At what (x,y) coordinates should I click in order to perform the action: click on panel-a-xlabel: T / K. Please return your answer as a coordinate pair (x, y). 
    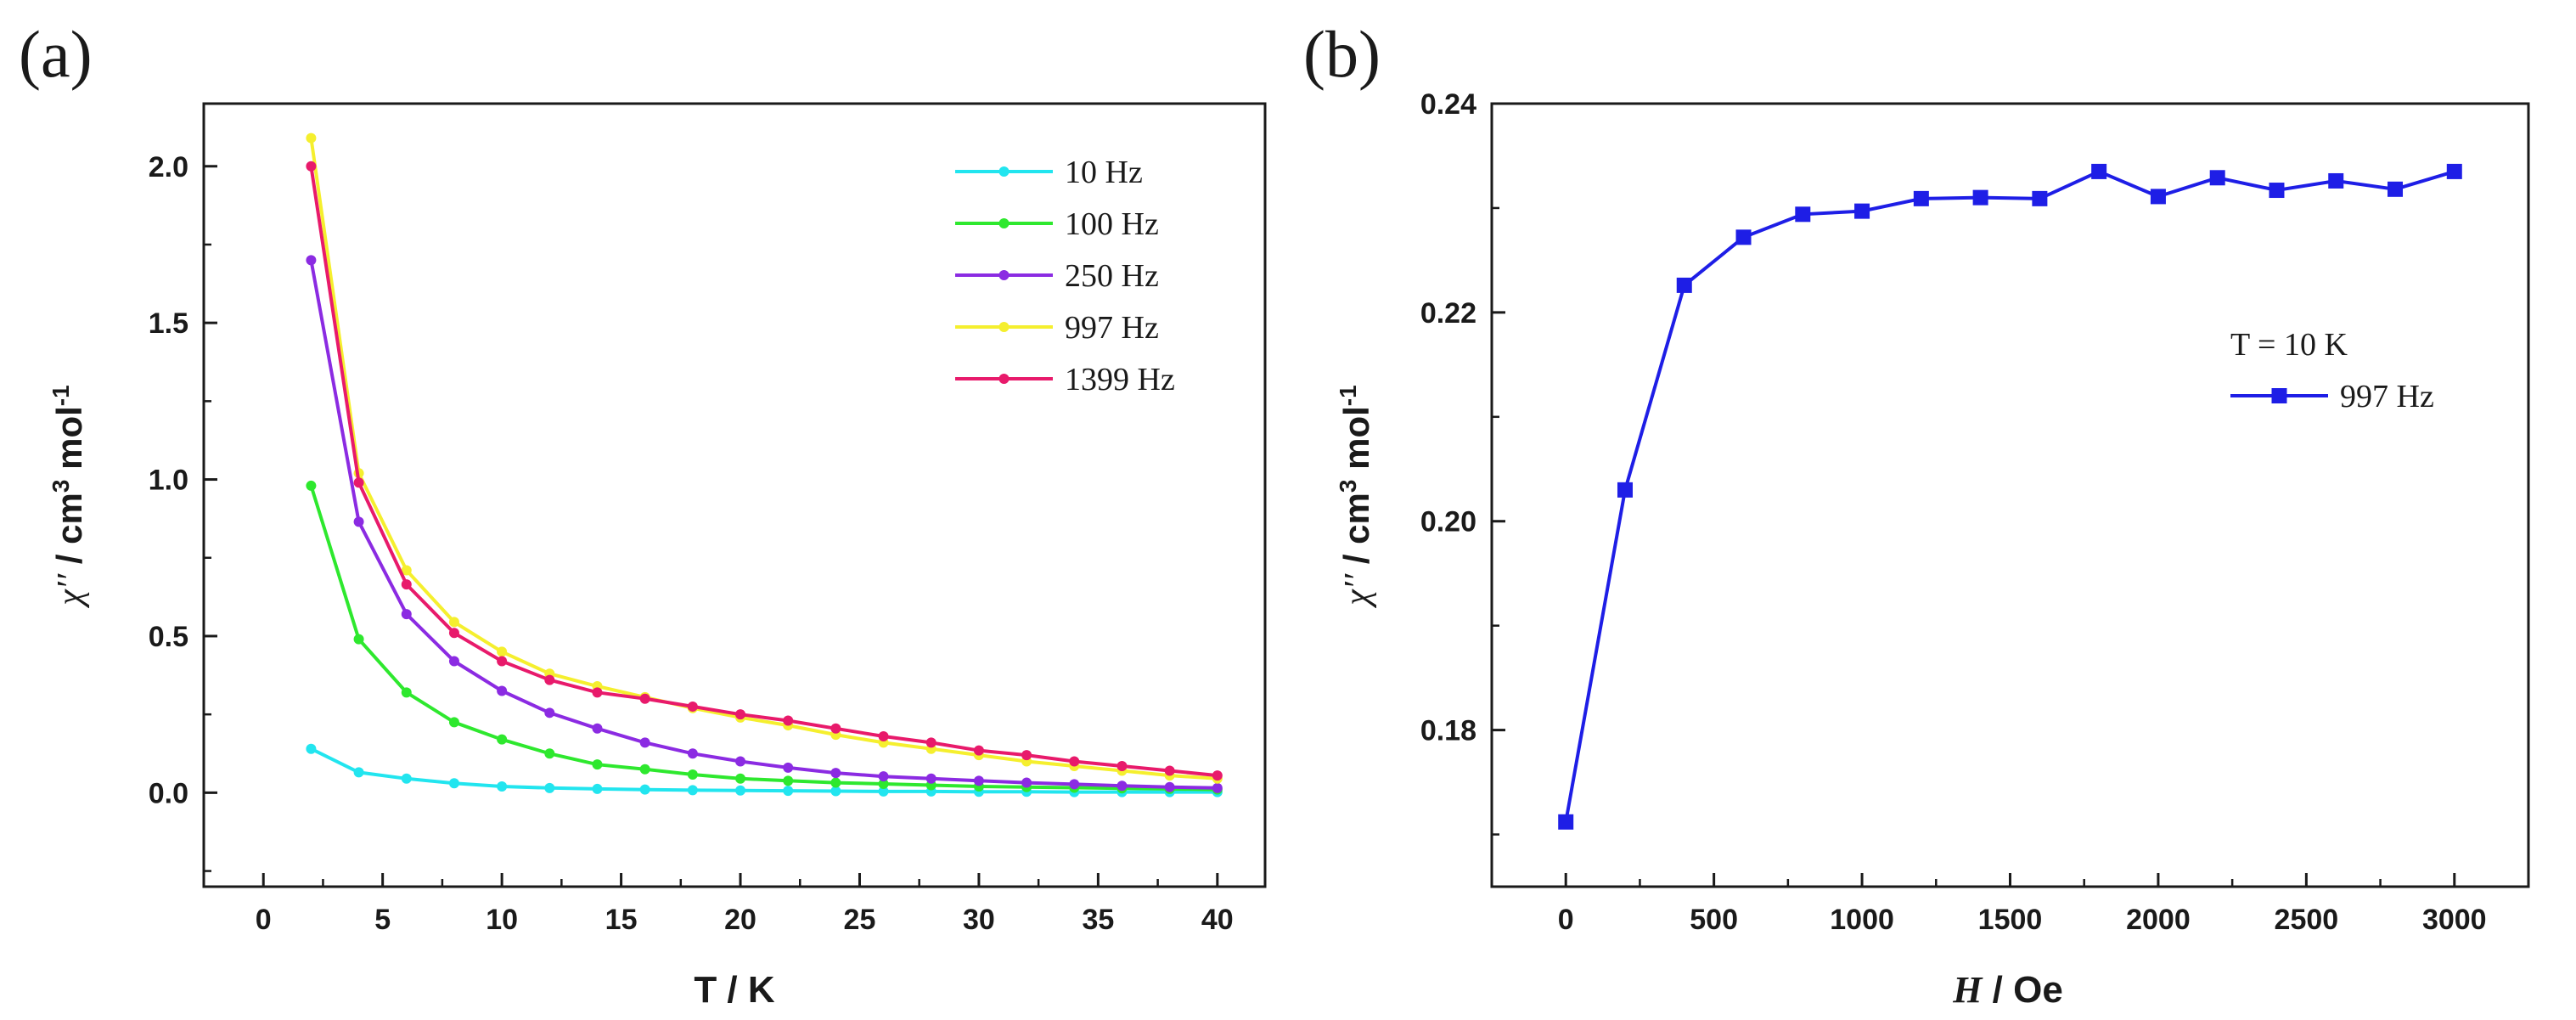
    Looking at the image, I should click on (734, 990).